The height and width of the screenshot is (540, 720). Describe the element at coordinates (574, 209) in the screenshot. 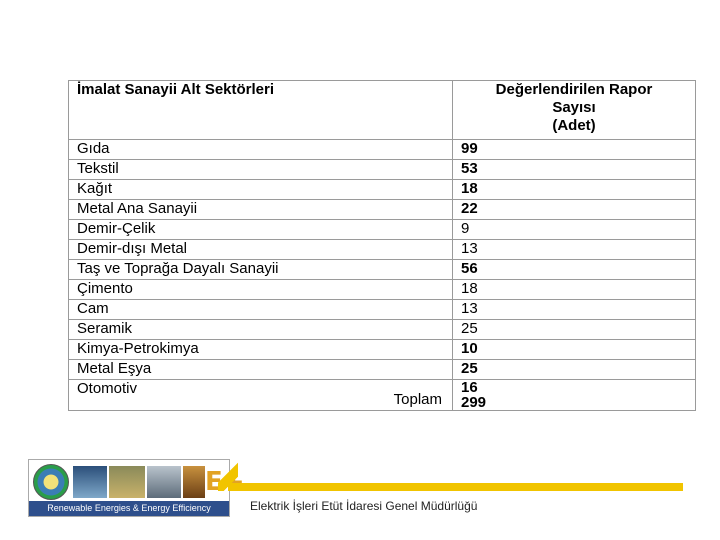

I see `report-count: 22` at that location.